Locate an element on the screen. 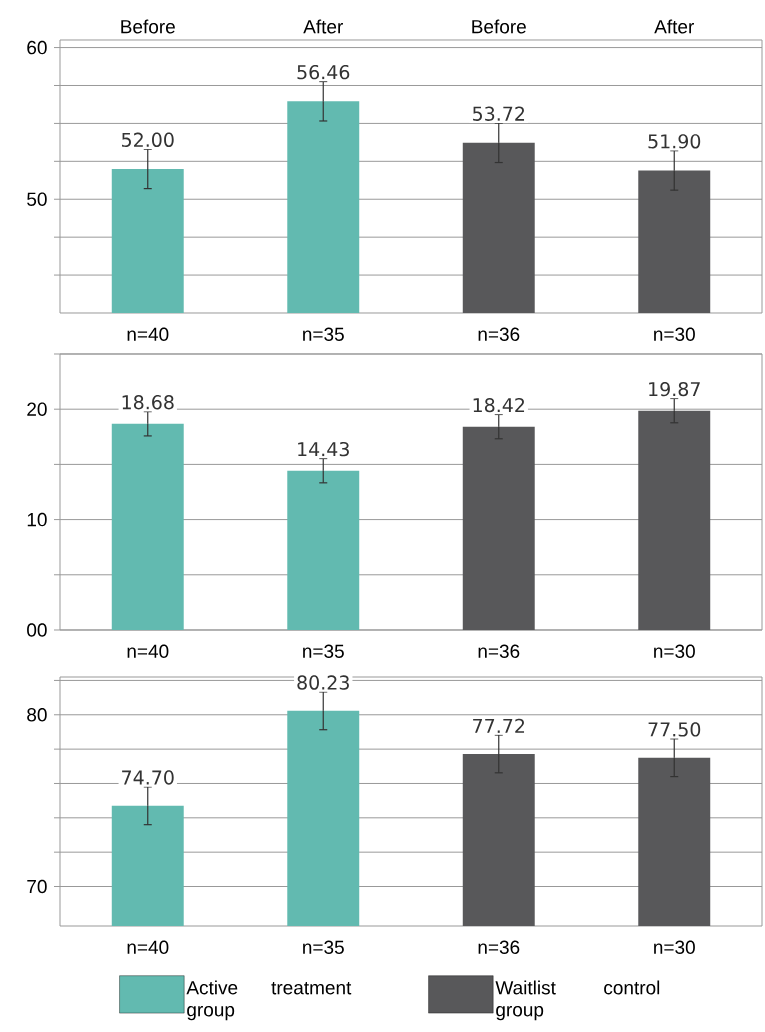 Image resolution: width=765 pixels, height=1032 pixels. y-tick-label: 80 is located at coordinates (37, 715).